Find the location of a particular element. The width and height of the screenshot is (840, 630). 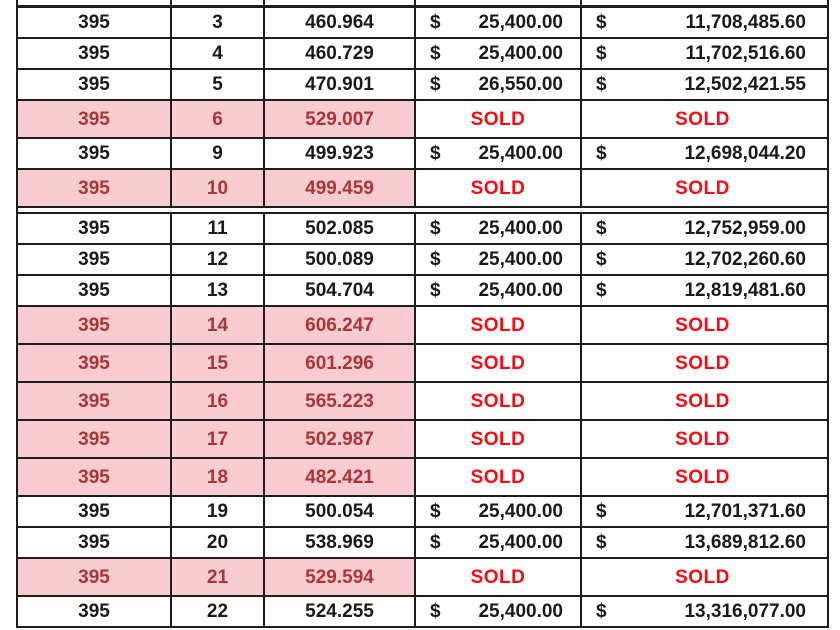

cell-col3: 500.054 is located at coordinates (340, 511).